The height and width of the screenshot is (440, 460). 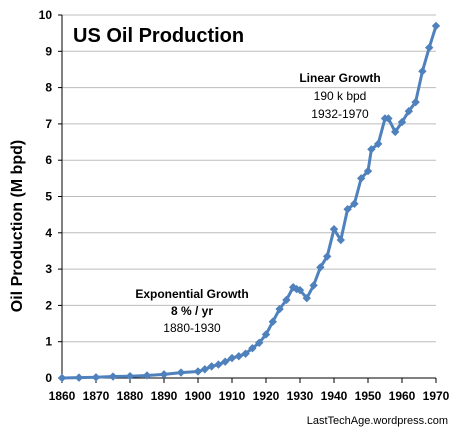 I want to click on y-tick-label: 4, so click(x=48, y=233).